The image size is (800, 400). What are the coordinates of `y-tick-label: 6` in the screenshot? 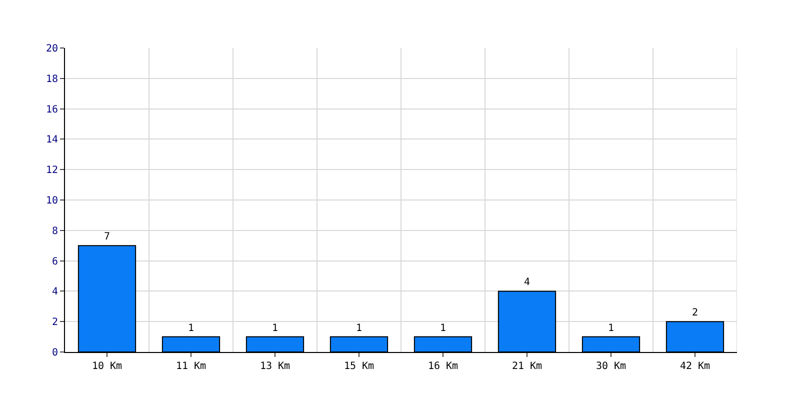 It's located at (55, 262).